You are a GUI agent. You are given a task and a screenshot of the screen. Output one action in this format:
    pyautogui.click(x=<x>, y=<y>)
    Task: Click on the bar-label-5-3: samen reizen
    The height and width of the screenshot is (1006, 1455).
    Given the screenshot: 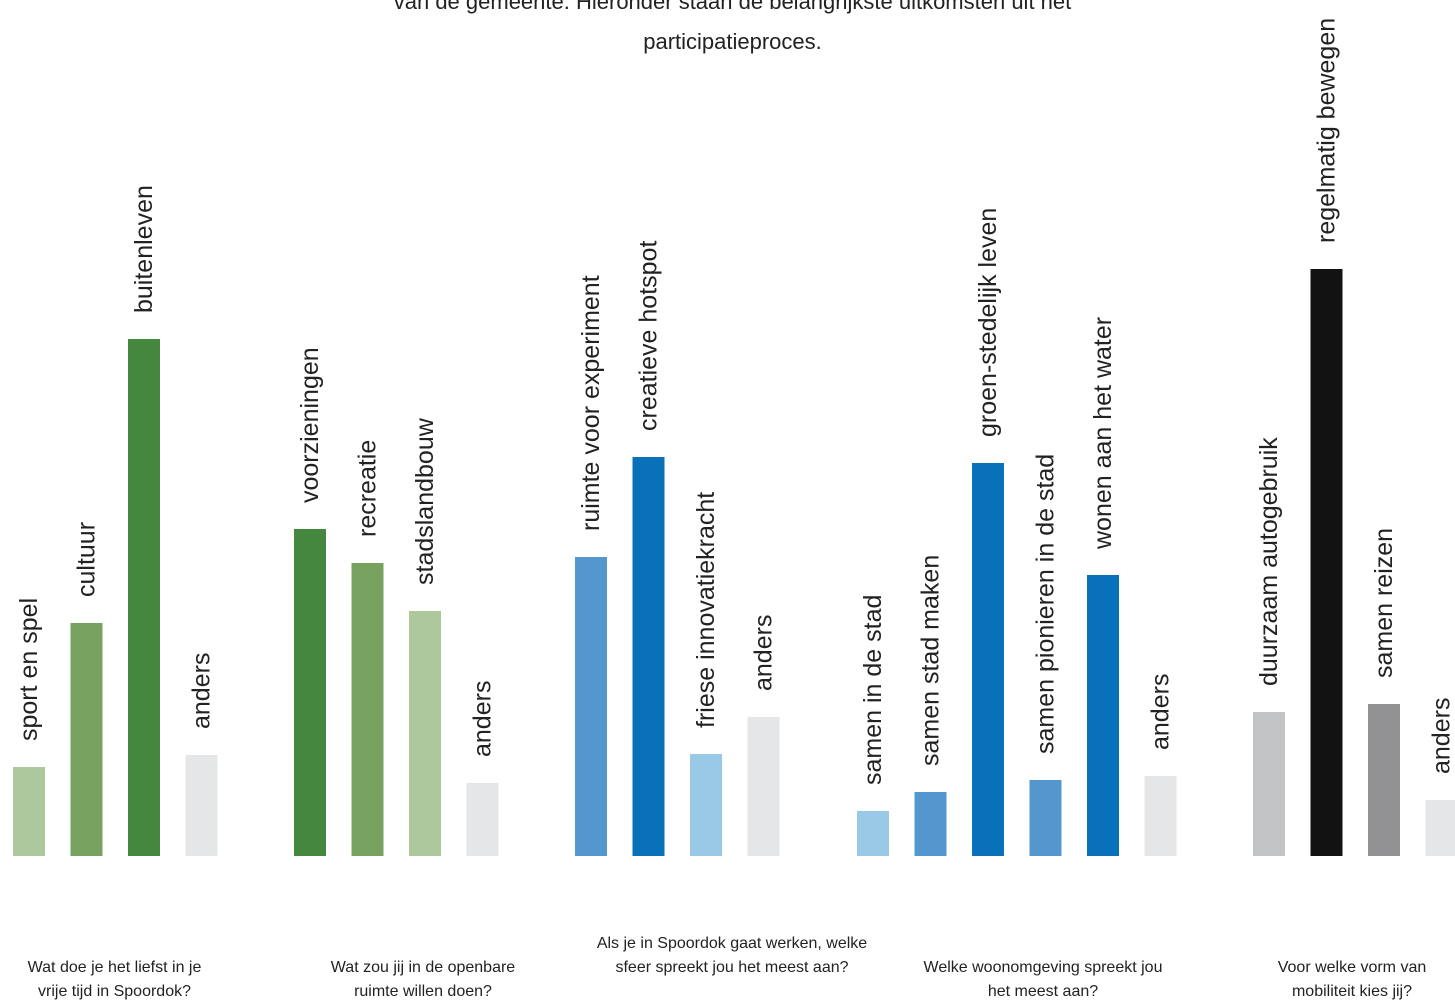 What is the action you would take?
    pyautogui.click(x=1384, y=603)
    